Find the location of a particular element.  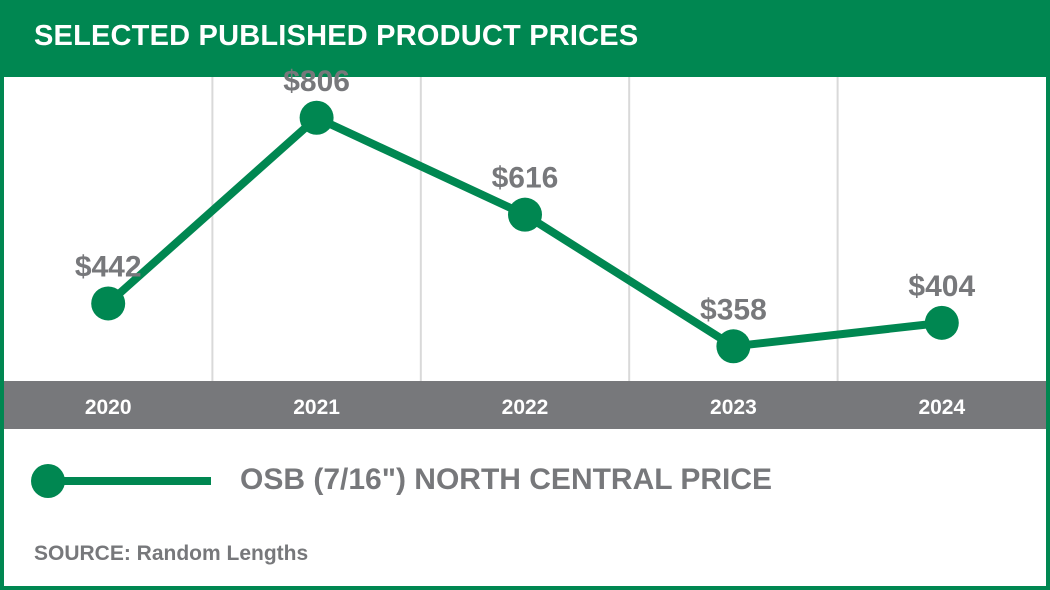

legend-marker is located at coordinates (48, 481).